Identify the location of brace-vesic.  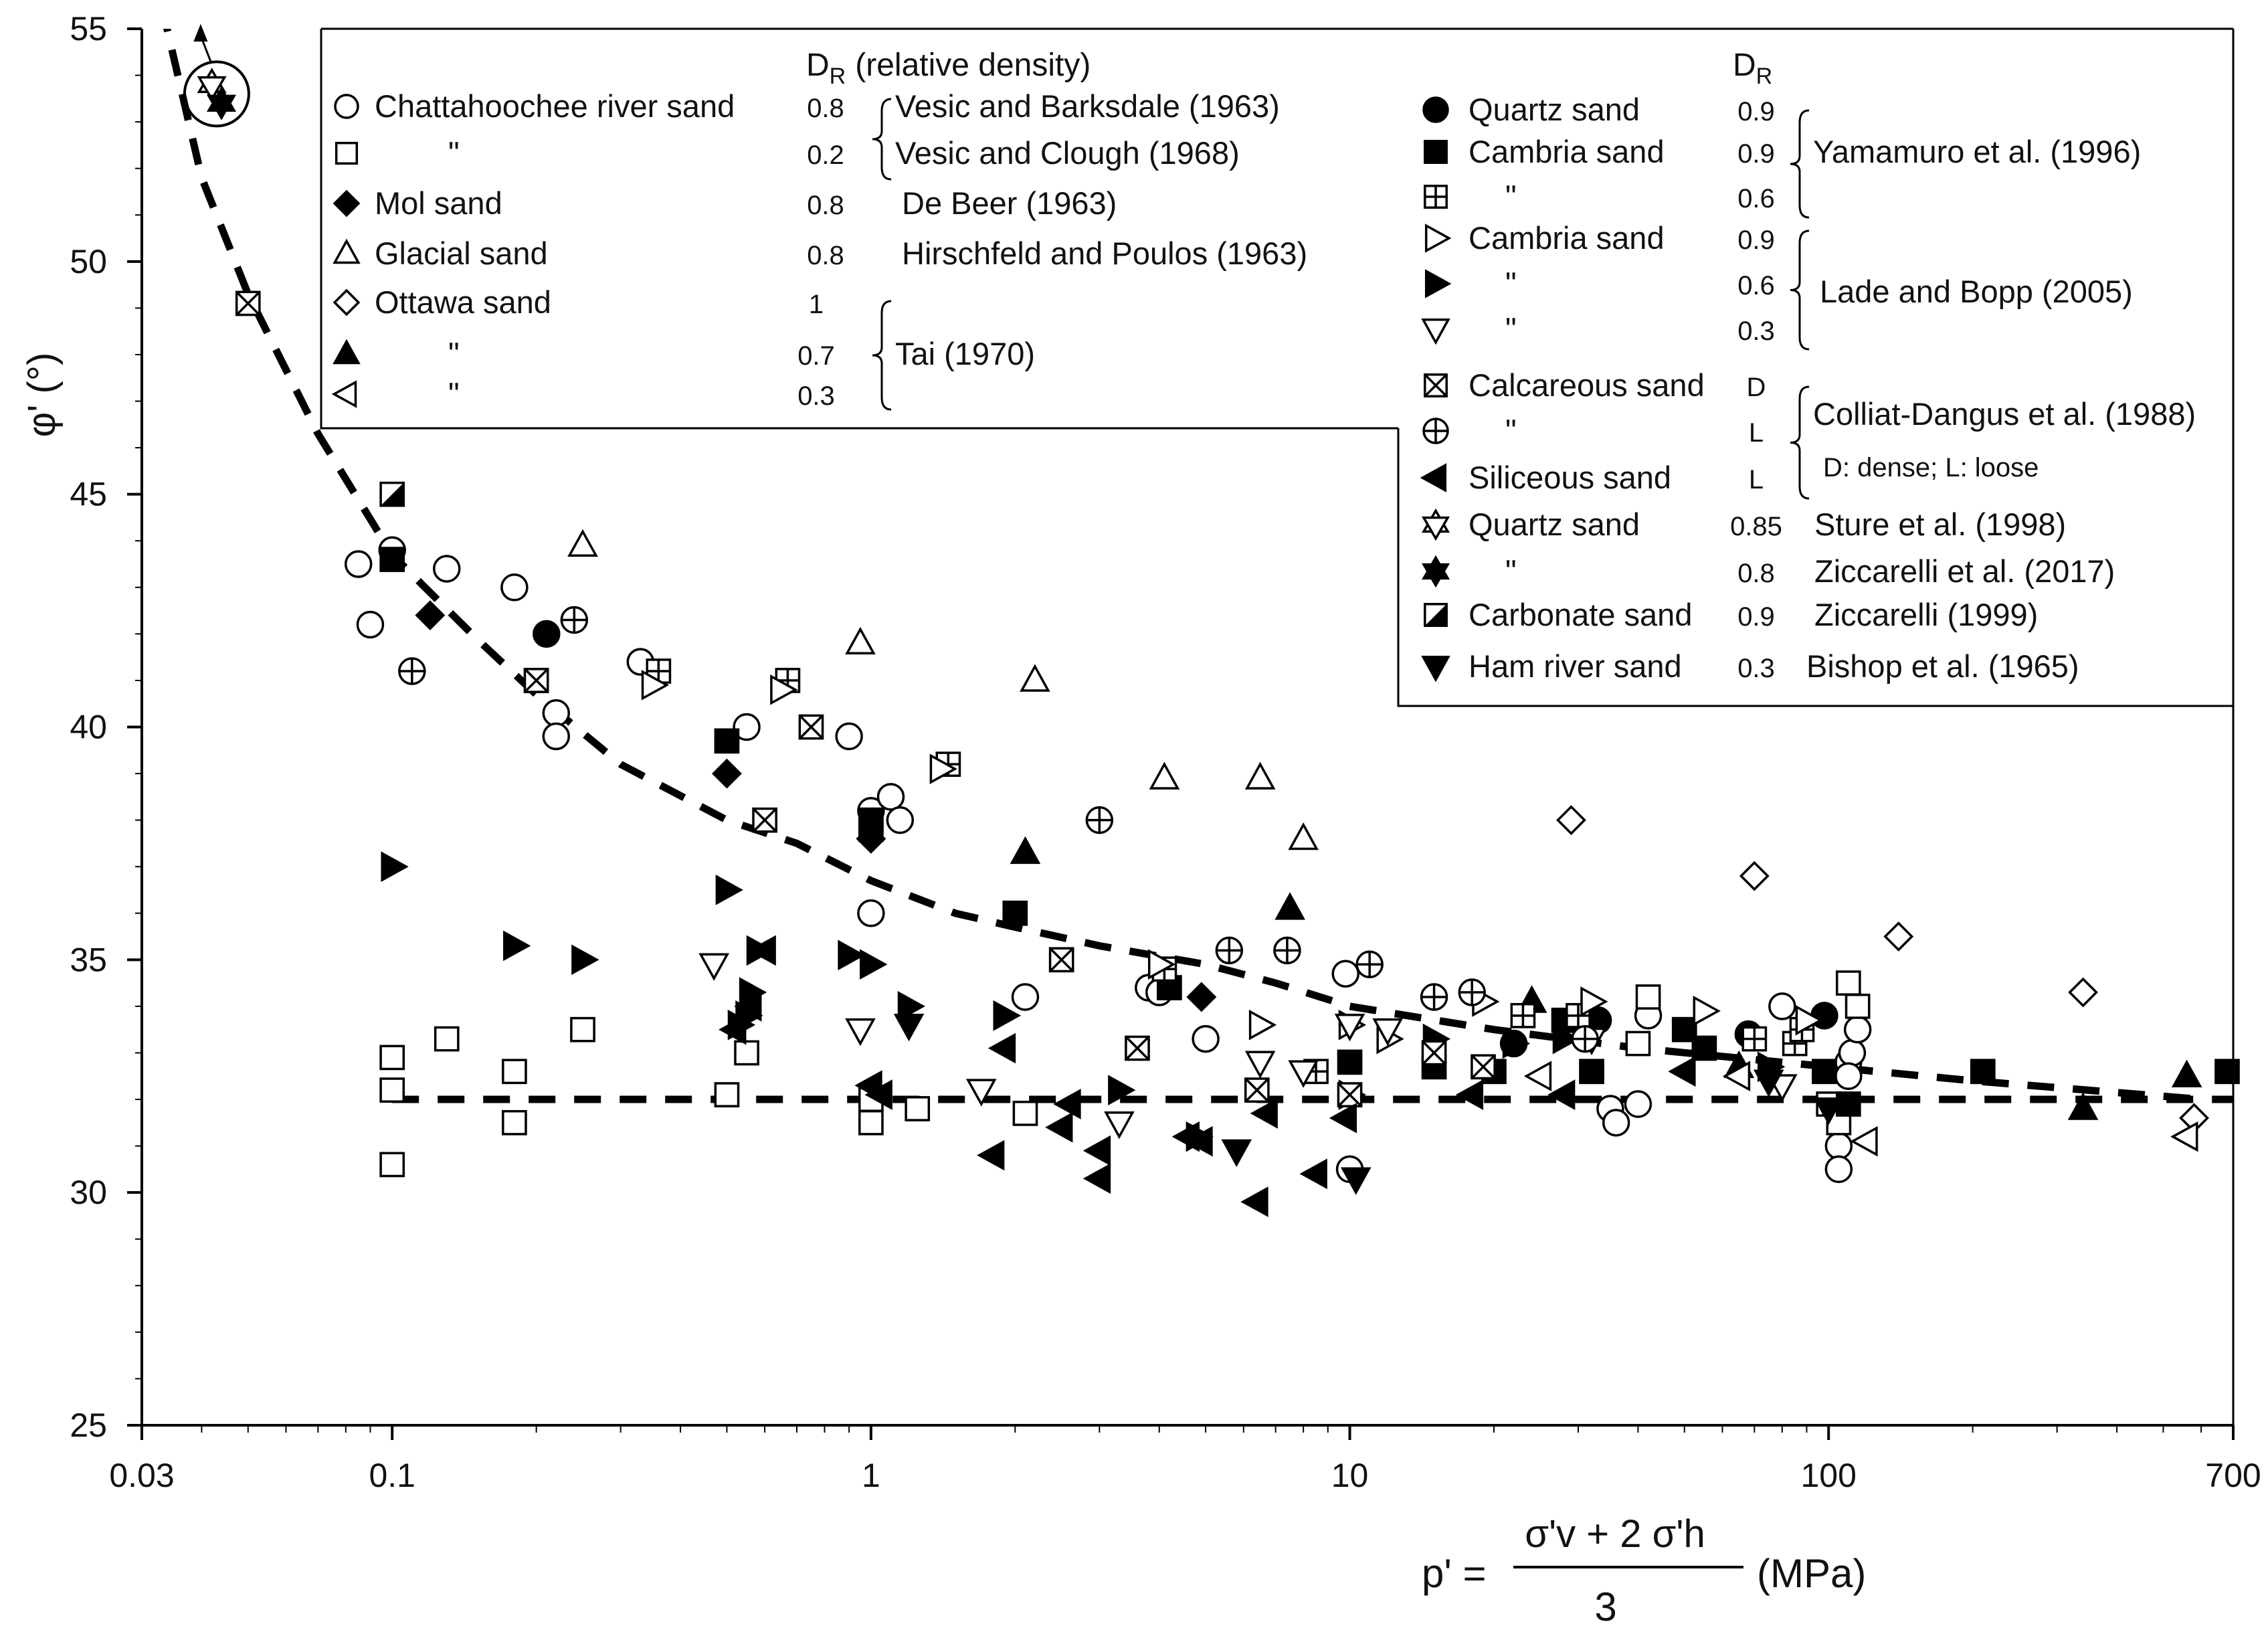
(882, 139).